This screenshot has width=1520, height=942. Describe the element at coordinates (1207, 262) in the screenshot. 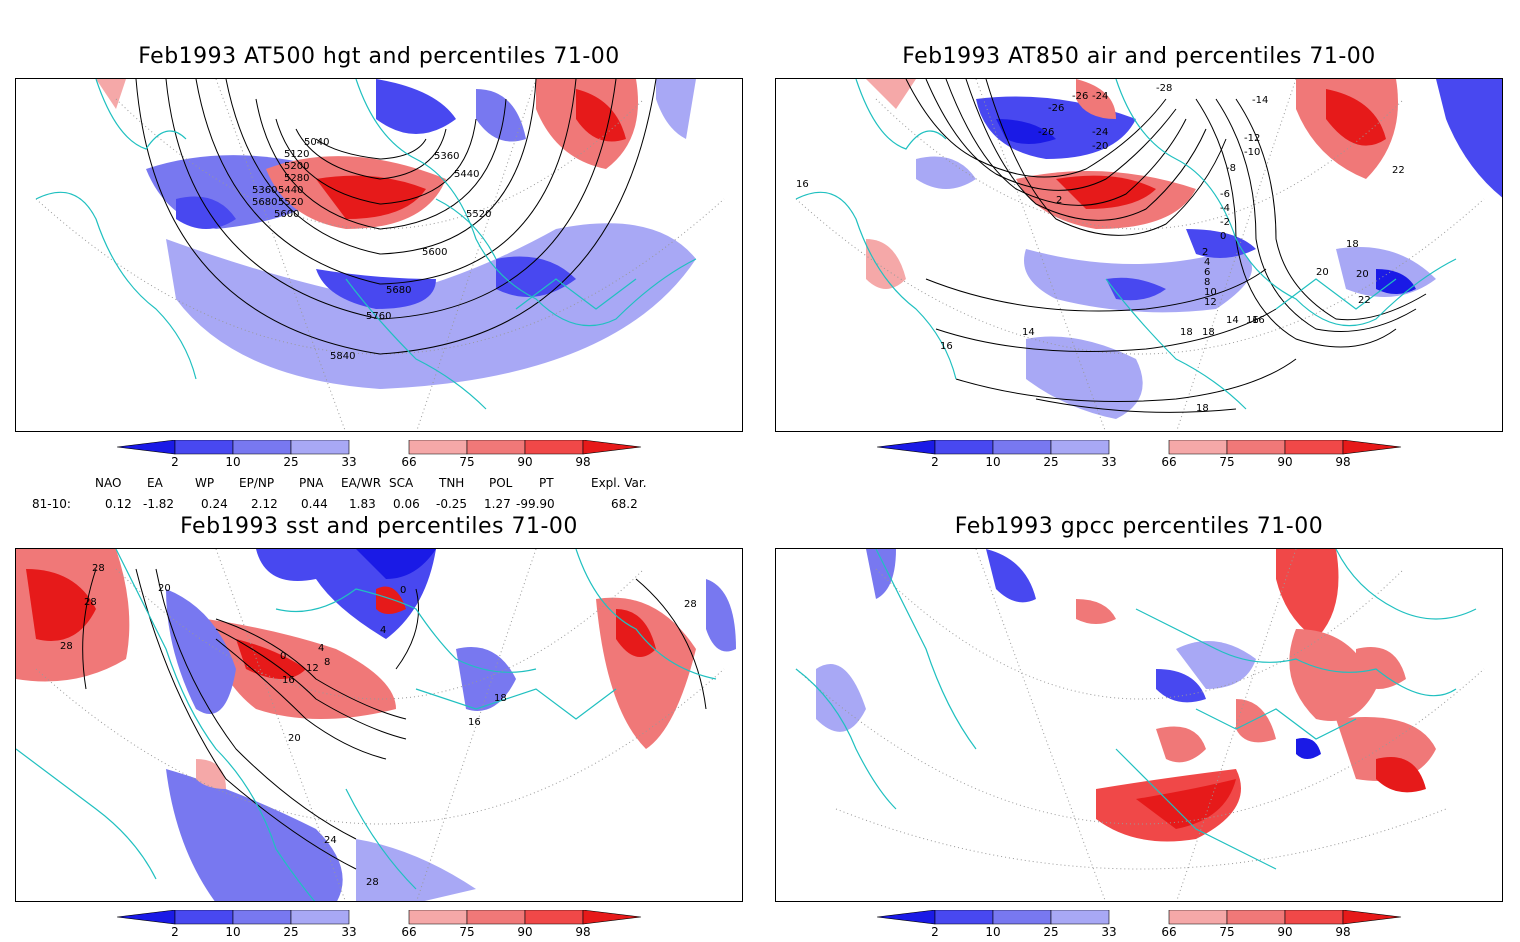

I see `contour-label: 4` at that location.